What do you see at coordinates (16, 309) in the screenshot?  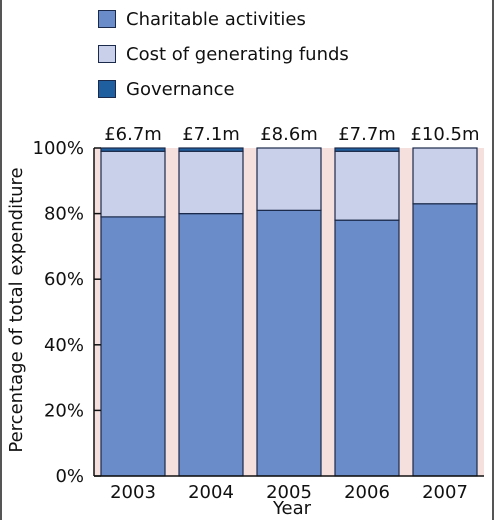 I see `y-axis-label: Percentage of total expenditure` at bounding box center [16, 309].